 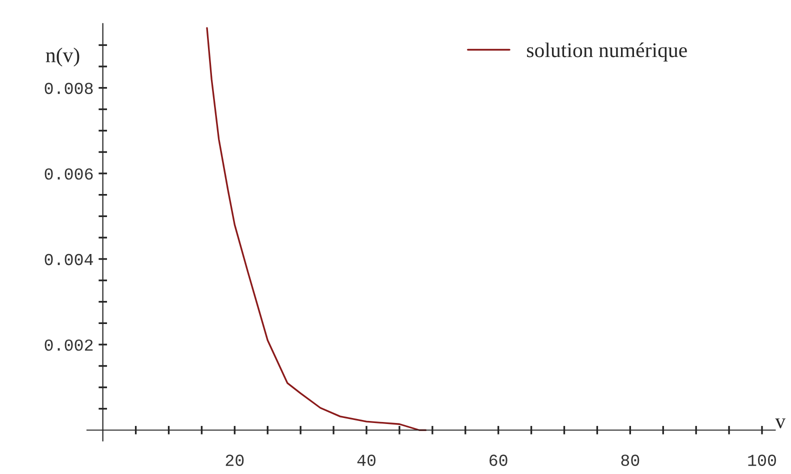 I want to click on y-axis-title: n(v), so click(x=63, y=57).